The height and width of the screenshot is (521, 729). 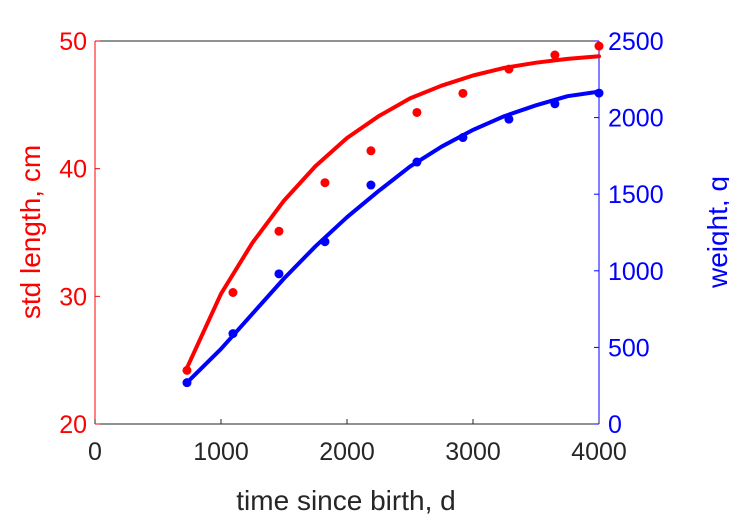 What do you see at coordinates (347, 452) in the screenshot?
I see `x-tick-label: 2000` at bounding box center [347, 452].